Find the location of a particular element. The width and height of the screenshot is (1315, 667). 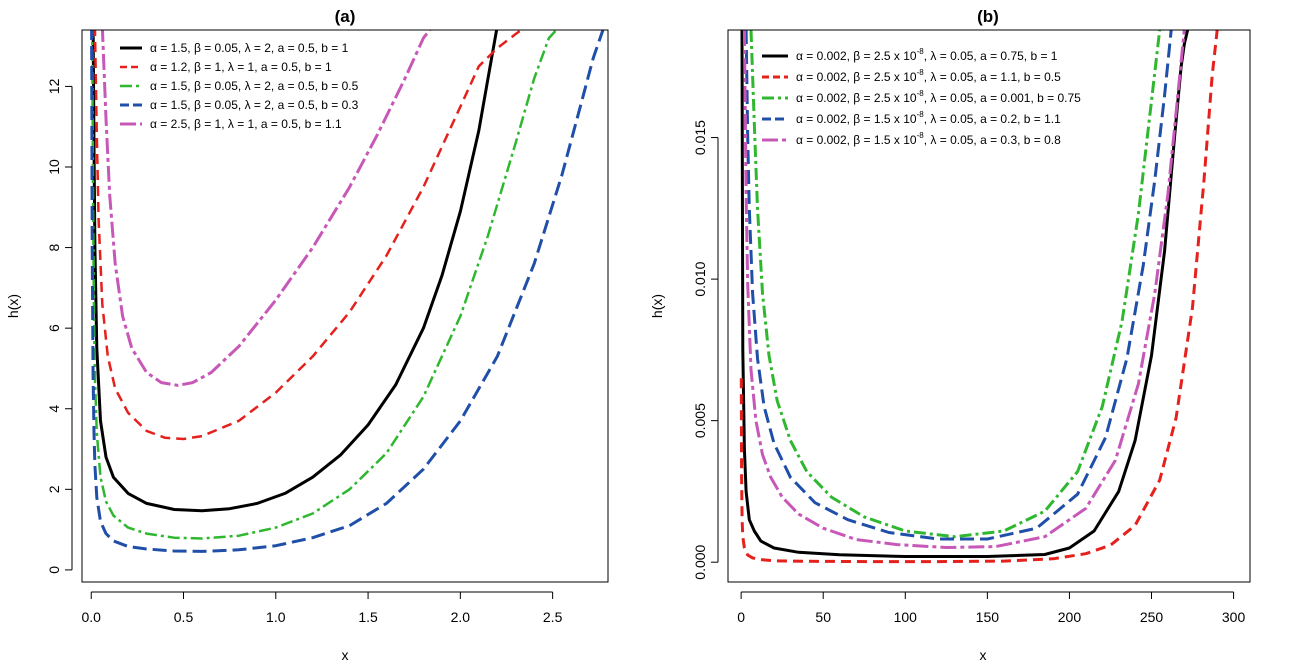

panel-b-y-tick-label: 0.005 is located at coordinates (700, 420).